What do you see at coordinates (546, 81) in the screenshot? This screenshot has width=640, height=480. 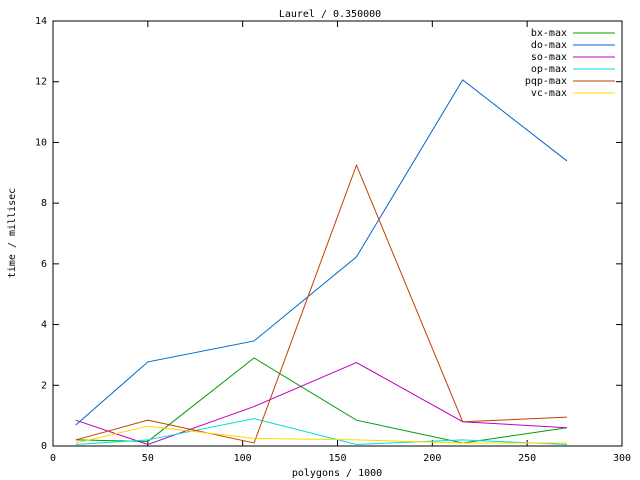 I see `legend-label: pqp-max` at bounding box center [546, 81].